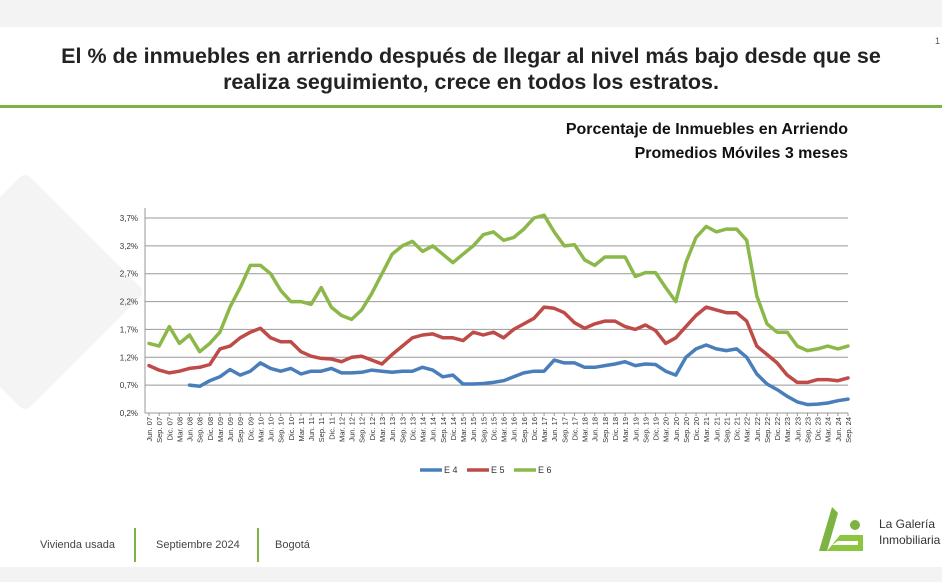  What do you see at coordinates (179, 429) in the screenshot?
I see `x-tick-label: Mar. 08` at bounding box center [179, 429].